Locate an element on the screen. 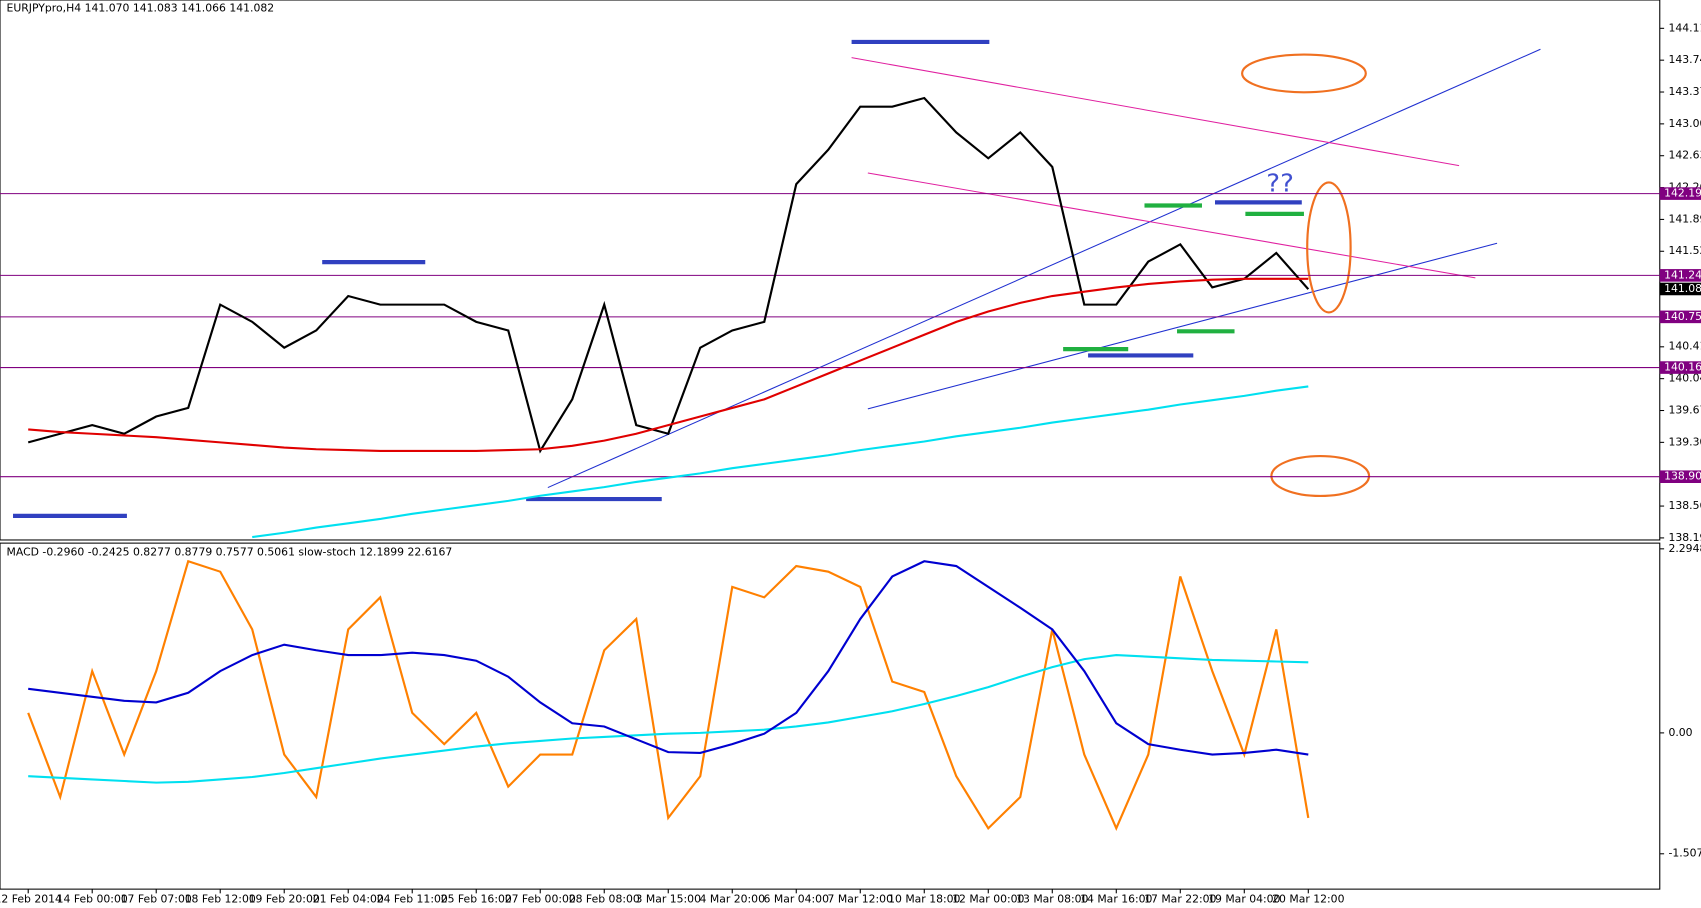 The image size is (1701, 908). x-tick-label: 27 Feb 00:00 is located at coordinates (540, 899).